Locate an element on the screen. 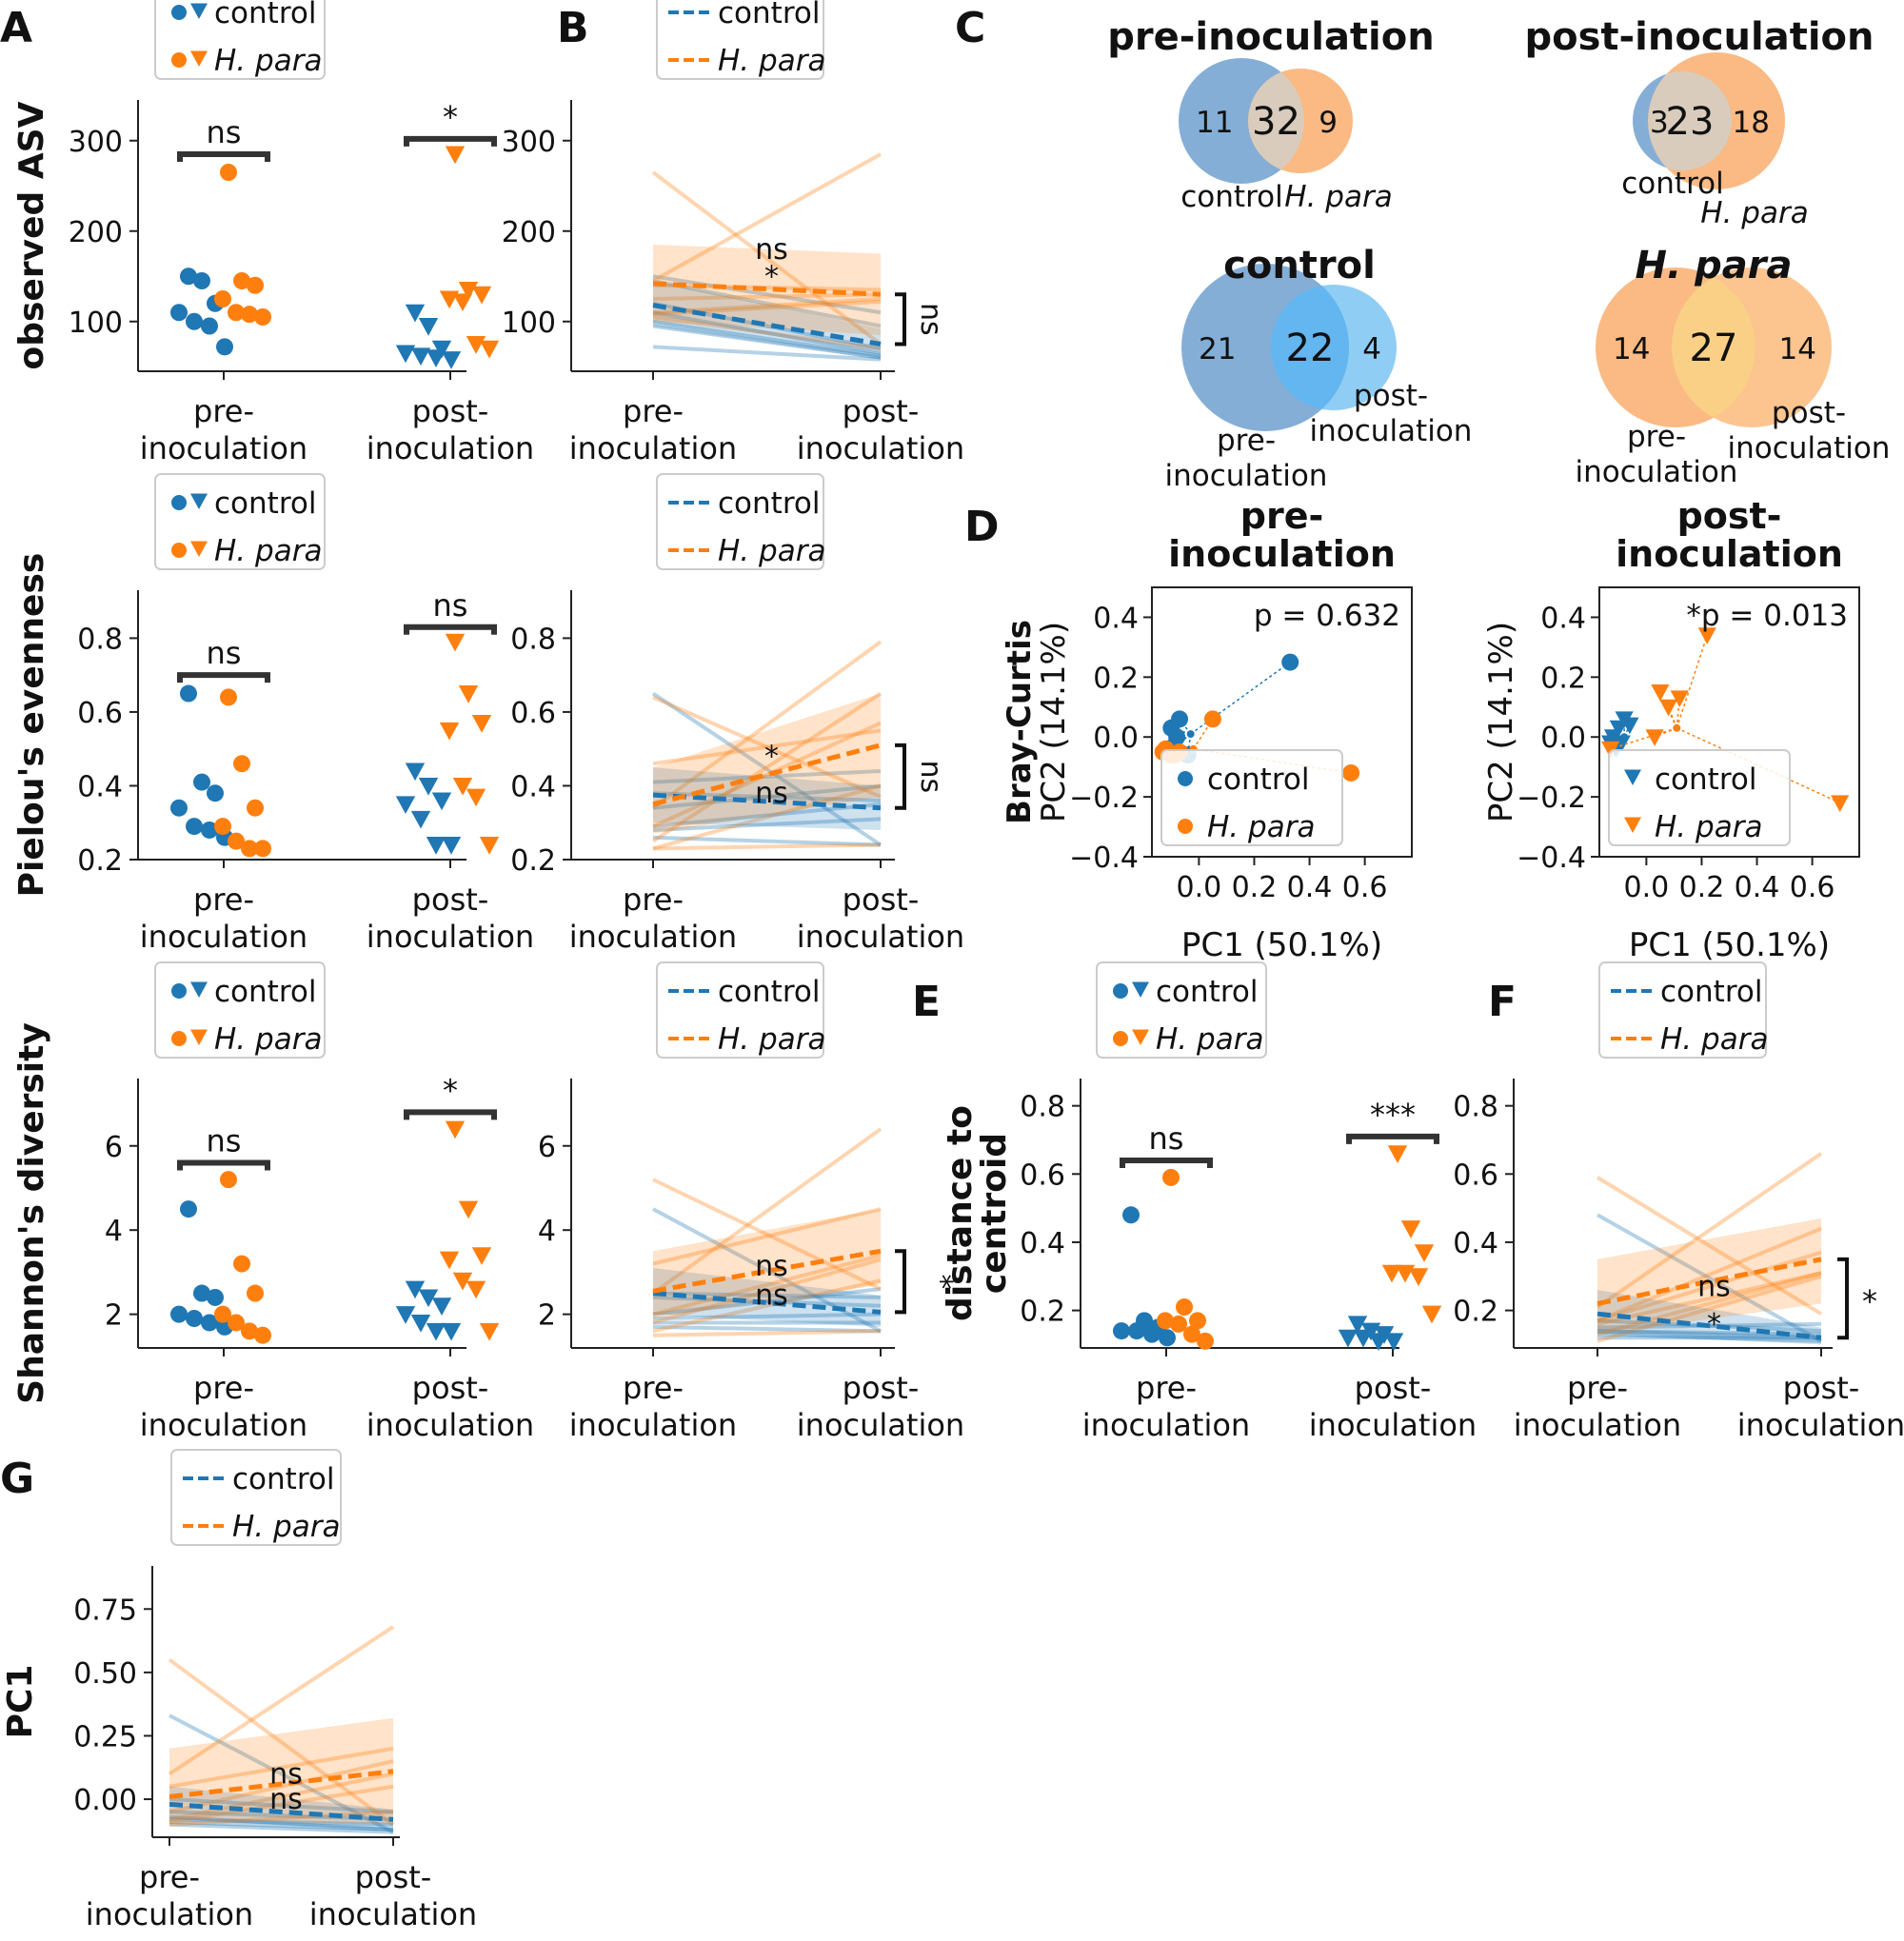 The height and width of the screenshot is (1941, 1904). data-point is located at coordinates (1629, 726).